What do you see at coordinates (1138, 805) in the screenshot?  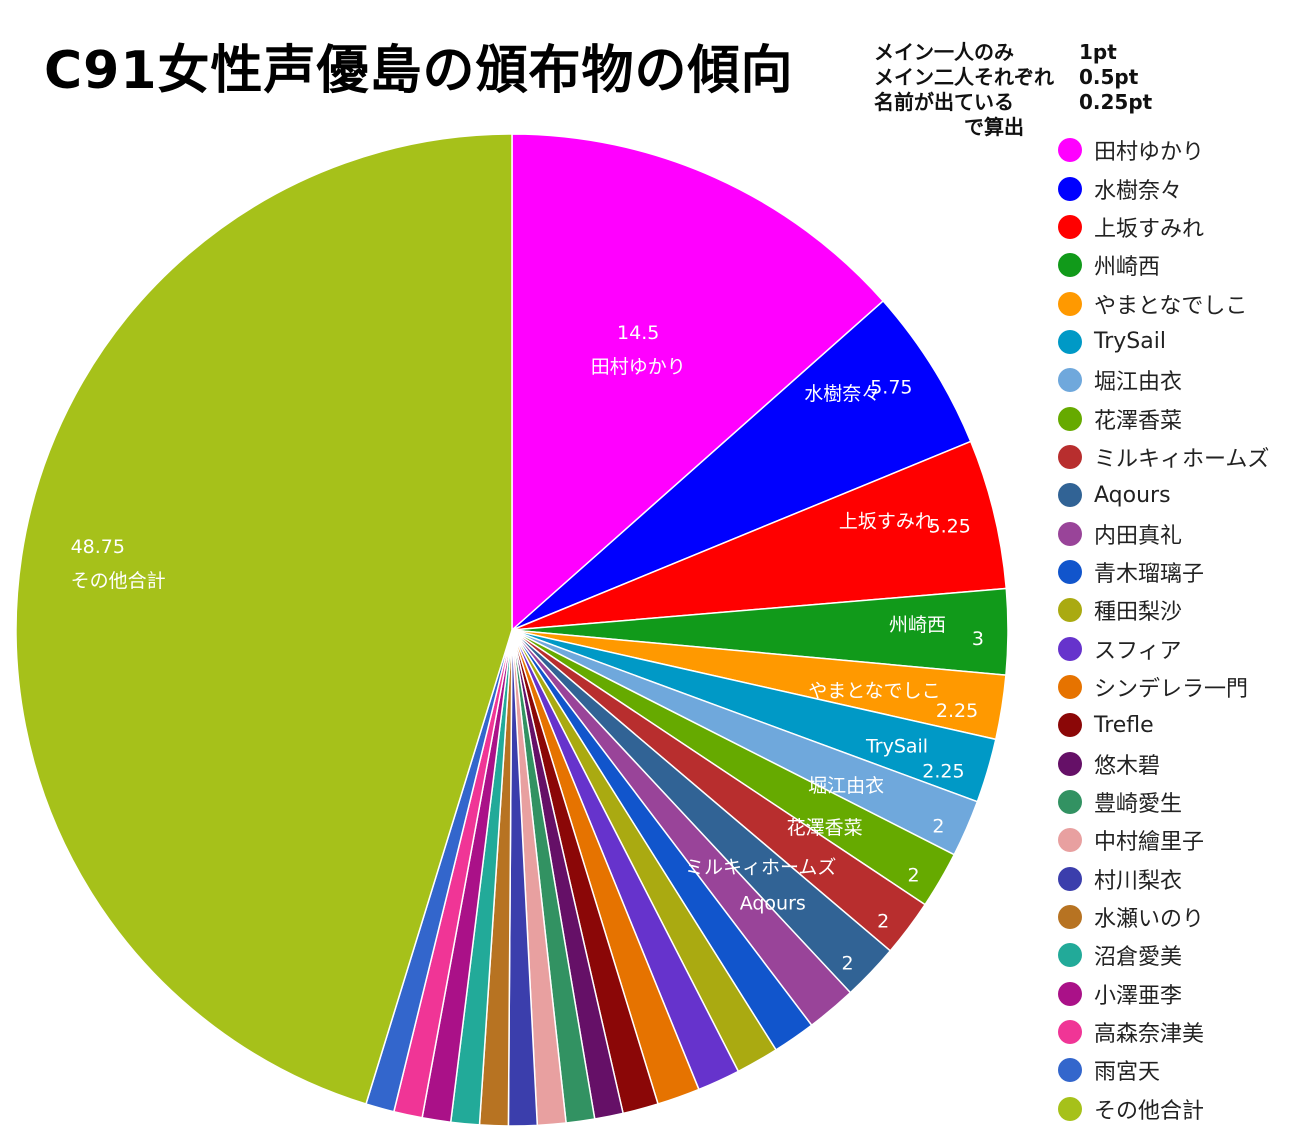 I see `legend-label: 豊崎愛生` at bounding box center [1138, 805].